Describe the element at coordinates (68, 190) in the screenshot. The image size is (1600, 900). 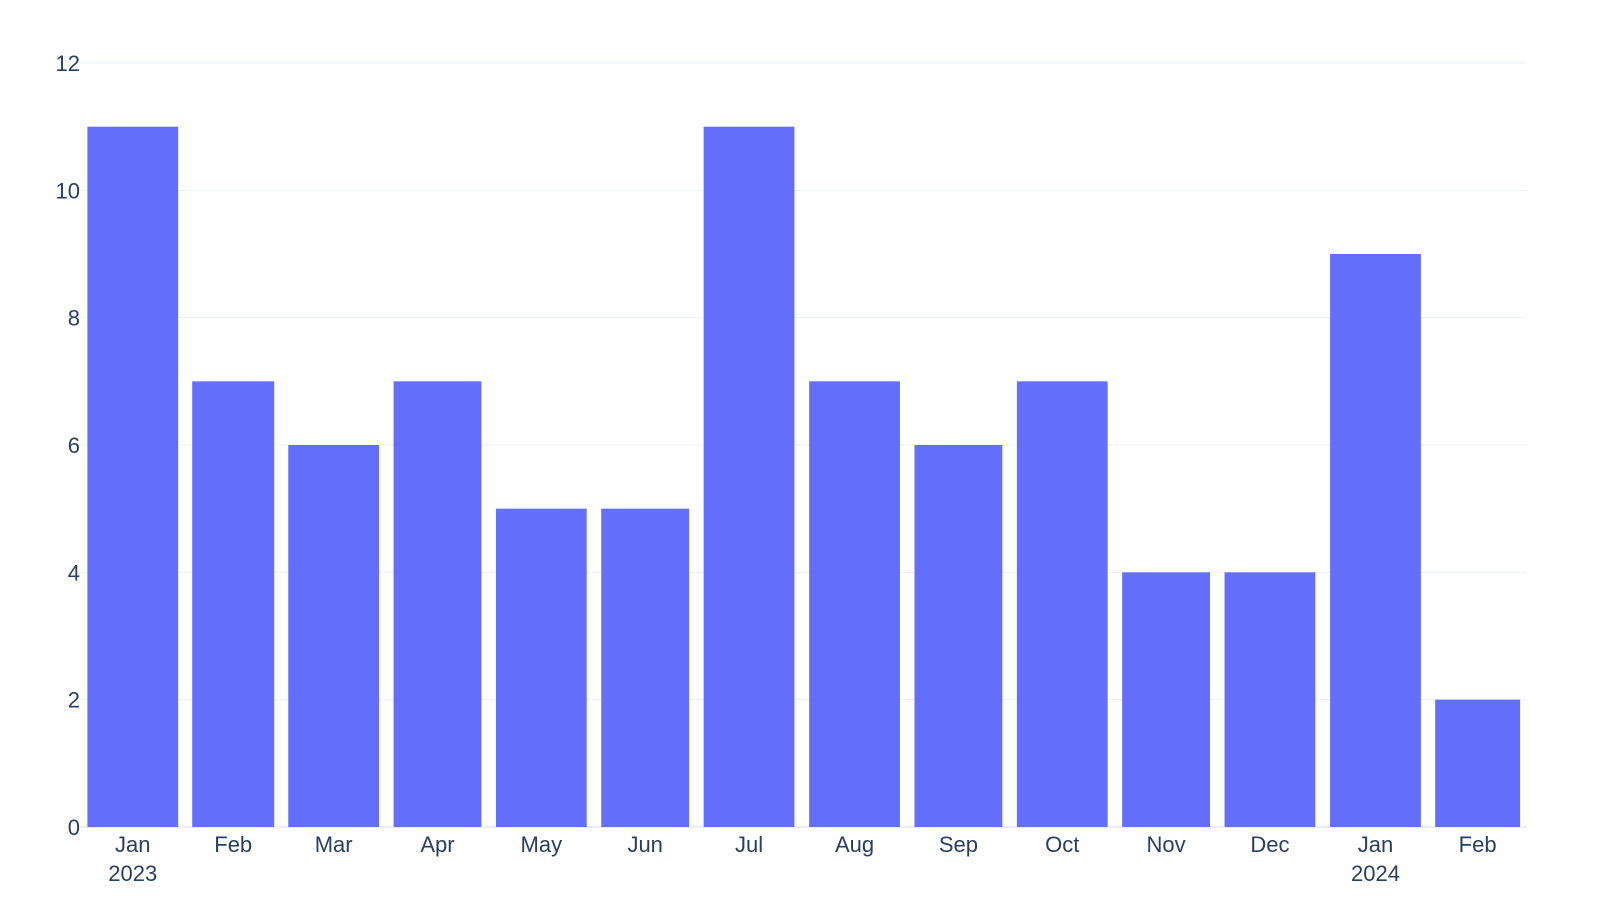
I see `y-tick-label: 10` at that location.